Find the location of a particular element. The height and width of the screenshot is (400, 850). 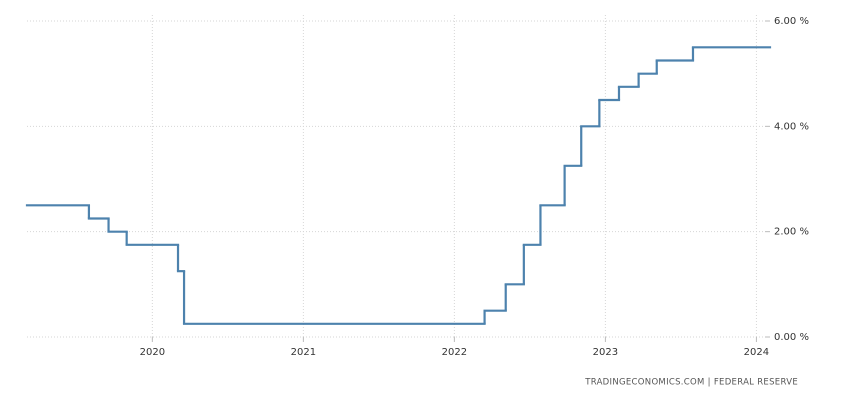

y-tick-label: 0.00 % is located at coordinates (791, 337).